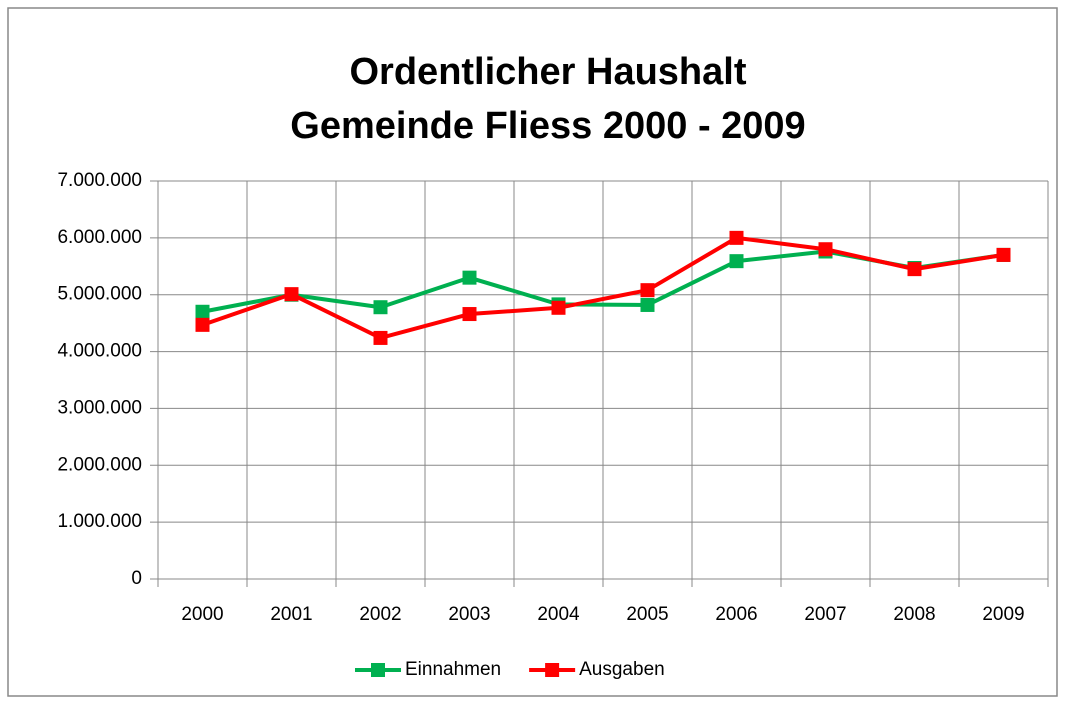  Describe the element at coordinates (453, 669) in the screenshot. I see `legend-label: Einnahmen` at that location.